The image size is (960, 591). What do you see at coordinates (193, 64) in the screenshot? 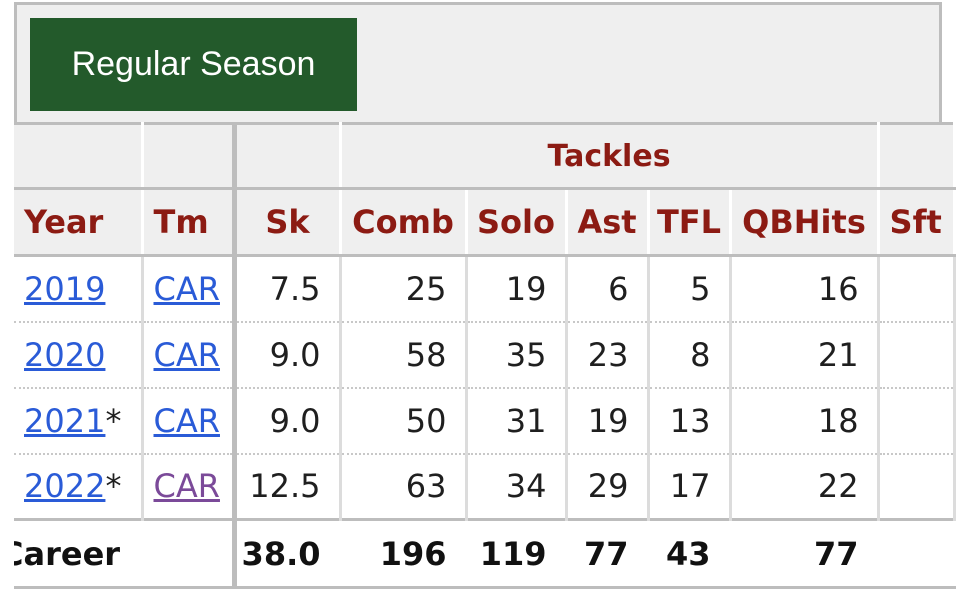
I see `tab-regular-season: Regular Season` at bounding box center [193, 64].